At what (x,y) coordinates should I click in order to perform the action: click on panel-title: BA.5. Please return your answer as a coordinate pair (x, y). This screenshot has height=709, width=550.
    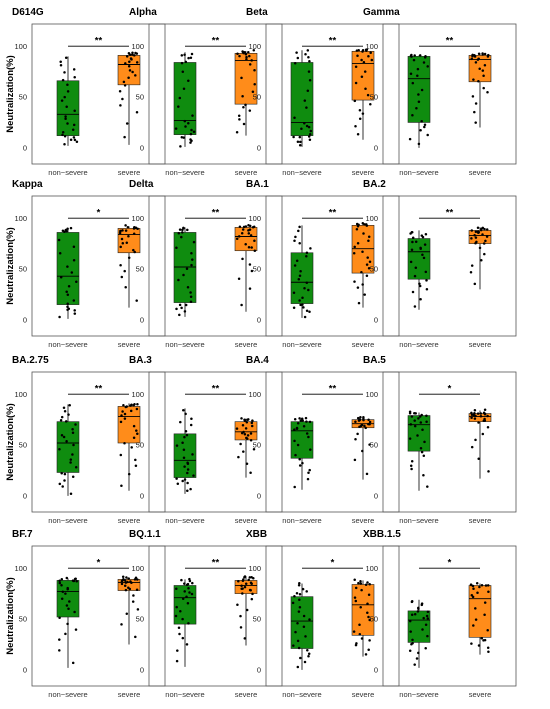
    Looking at the image, I should click on (374, 360).